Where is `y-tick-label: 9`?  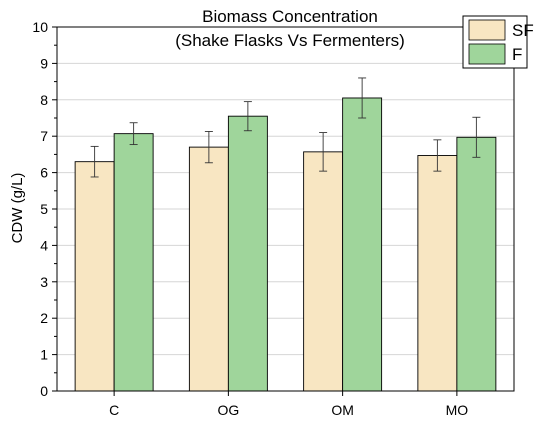
y-tick-label: 9 is located at coordinates (44, 63).